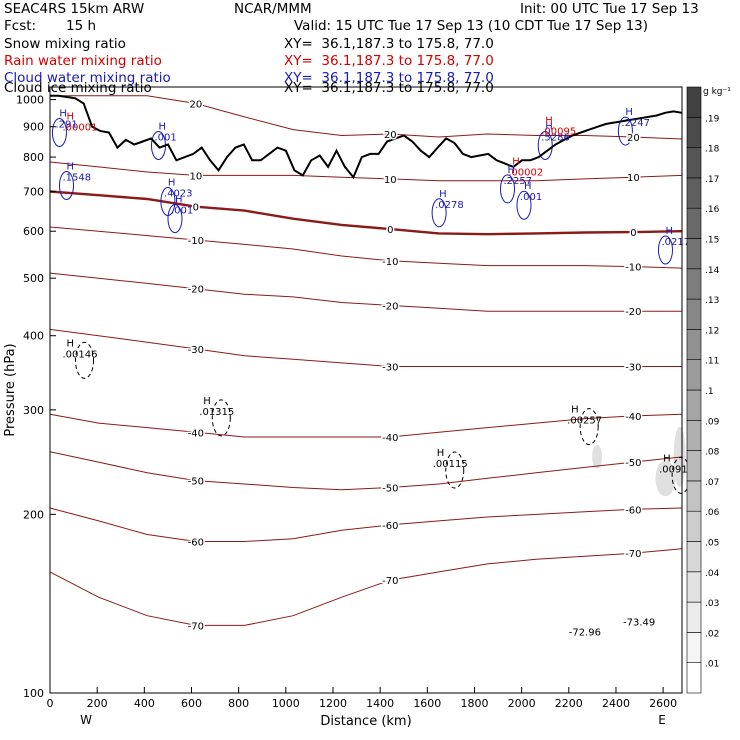 The image size is (740, 740). Describe the element at coordinates (712, 422) in the screenshot. I see `colorbar-label: .09` at that location.